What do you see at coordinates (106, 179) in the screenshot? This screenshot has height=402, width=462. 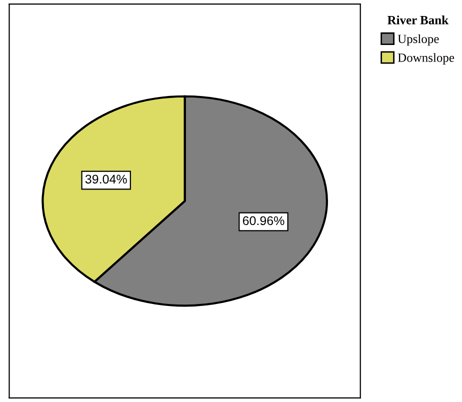 I see `data-label: 39.04%` at bounding box center [106, 179].